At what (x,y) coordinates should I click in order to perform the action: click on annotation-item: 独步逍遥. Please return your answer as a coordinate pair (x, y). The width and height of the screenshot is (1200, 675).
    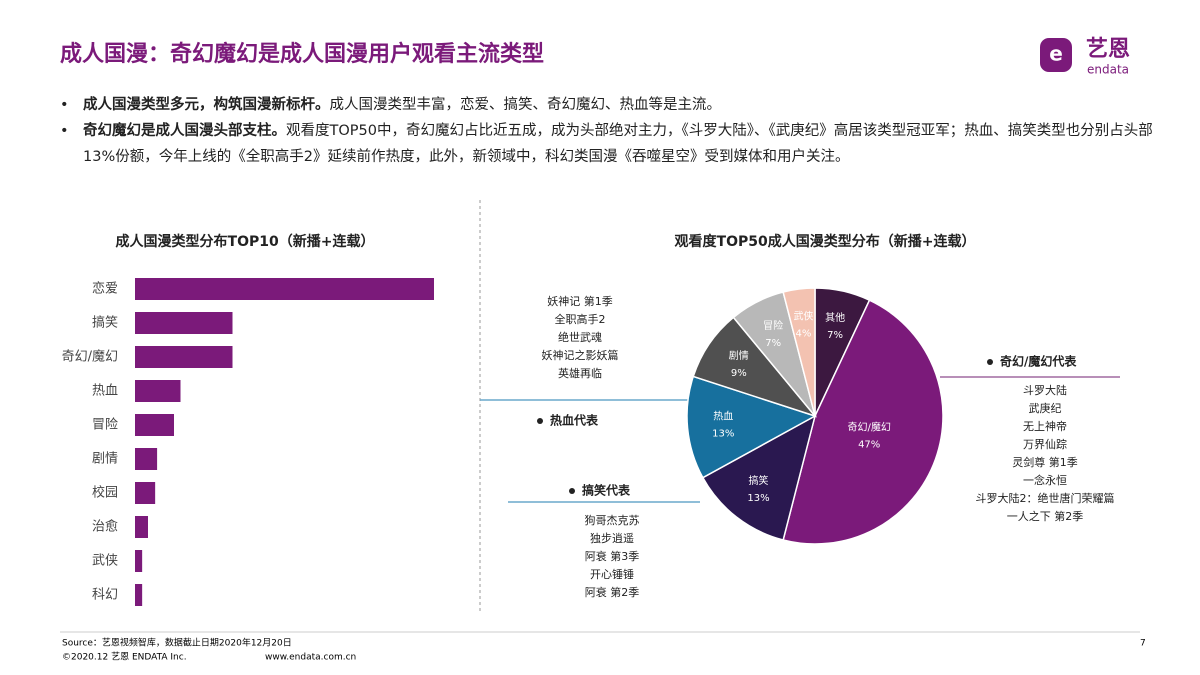
    Looking at the image, I should click on (612, 538).